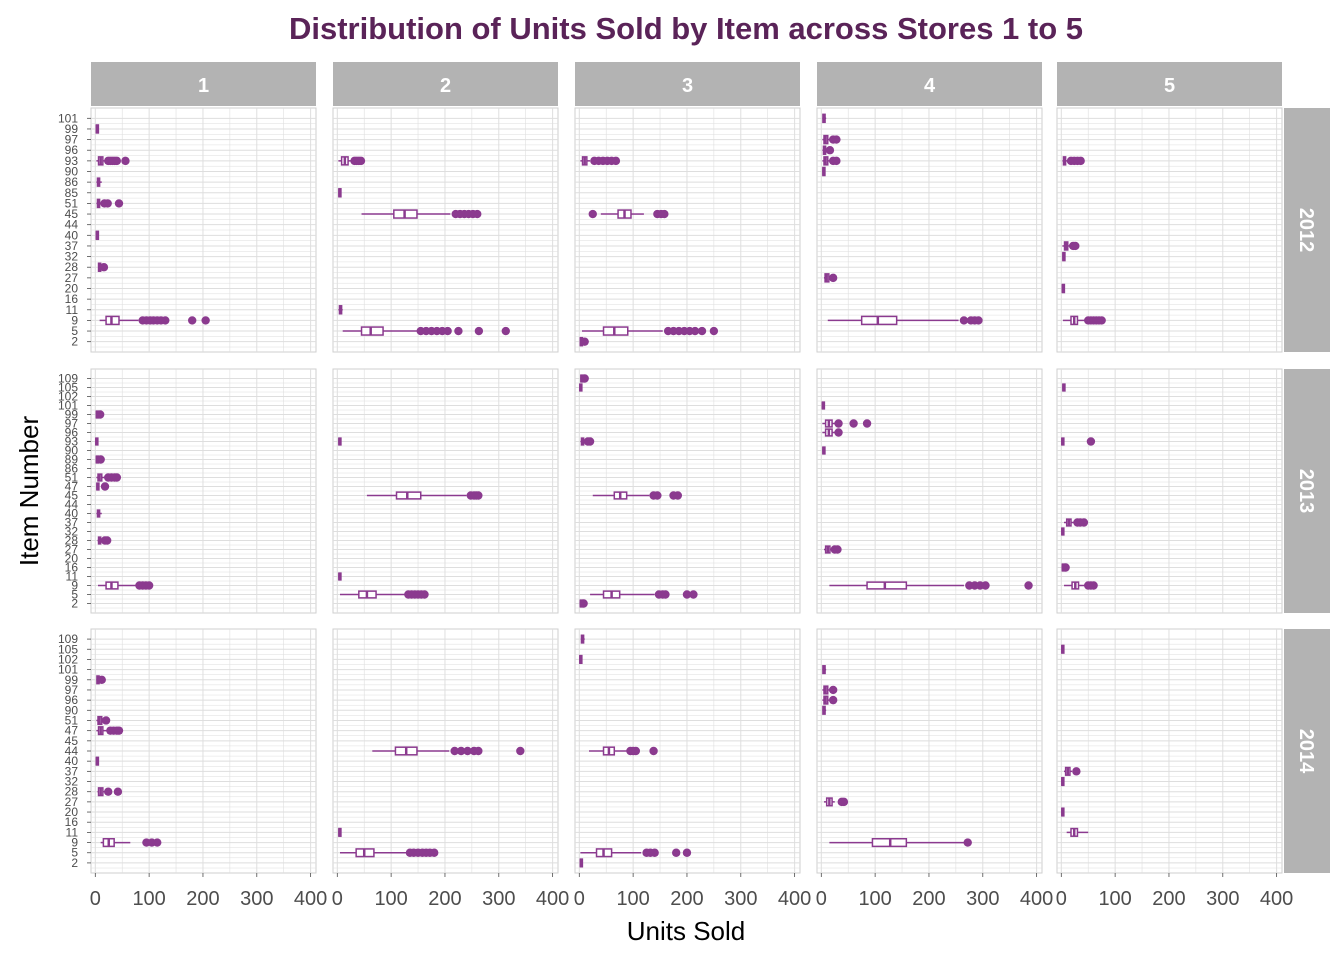  What do you see at coordinates (874, 899) in the screenshot?
I see `x-tick-label: 100` at bounding box center [874, 899].